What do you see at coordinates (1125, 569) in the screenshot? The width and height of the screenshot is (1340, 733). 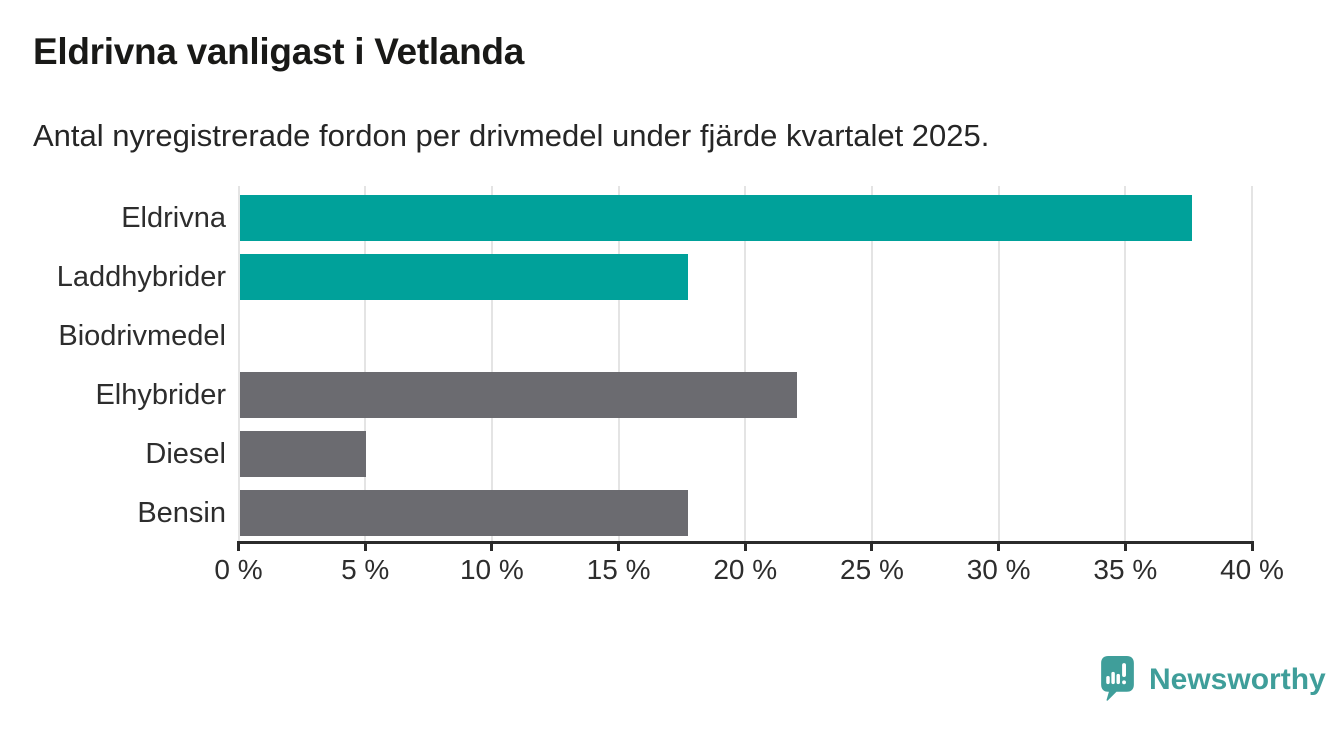 I see `x-tick-label: 35 %` at bounding box center [1125, 569].